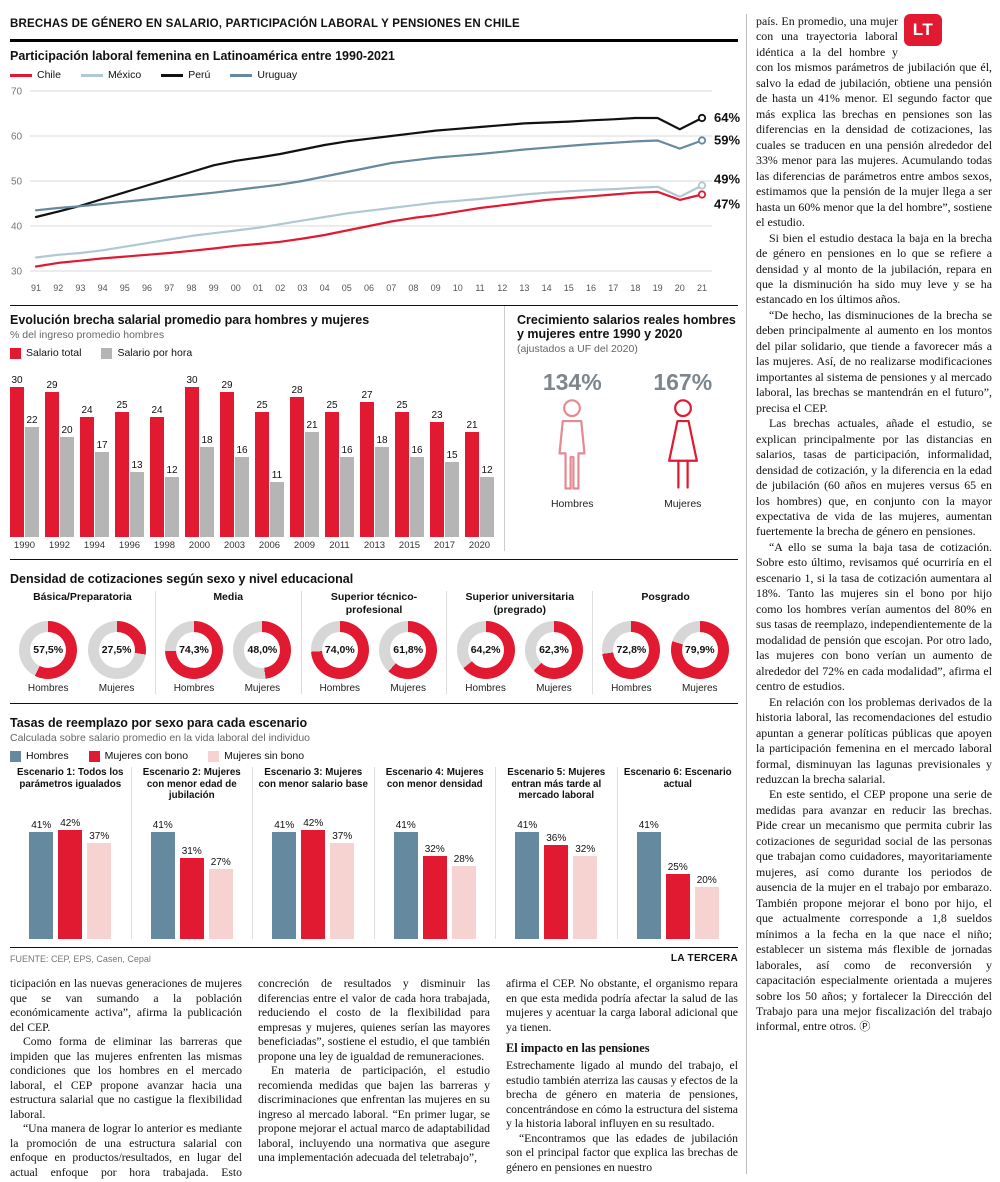 The image size is (1000, 1182). What do you see at coordinates (444, 545) in the screenshot?
I see `bar-category: 2017` at bounding box center [444, 545].